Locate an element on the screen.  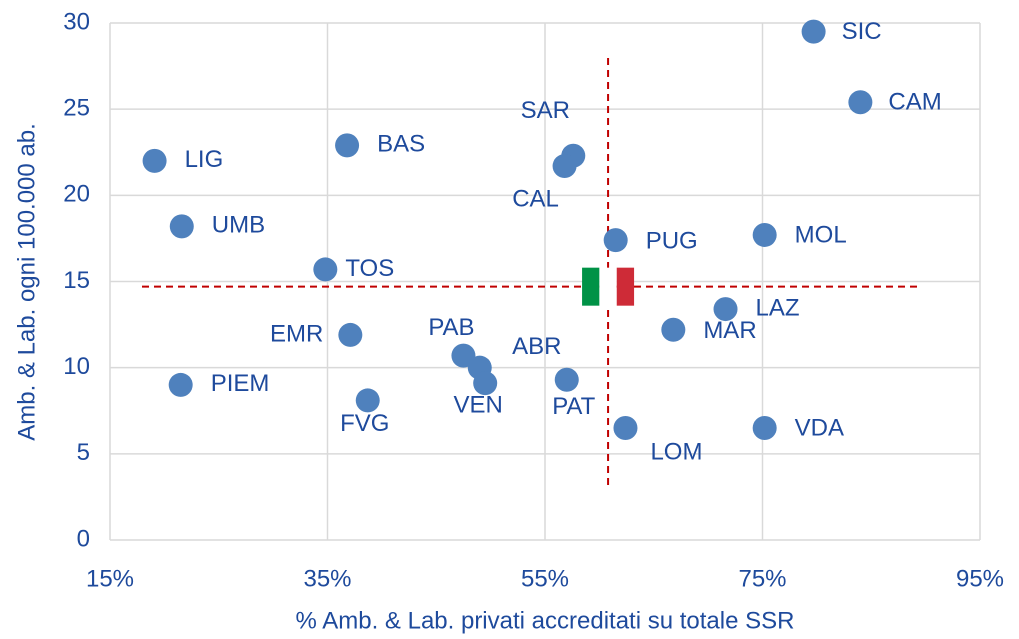
point-label: CAM is located at coordinates (914, 102).